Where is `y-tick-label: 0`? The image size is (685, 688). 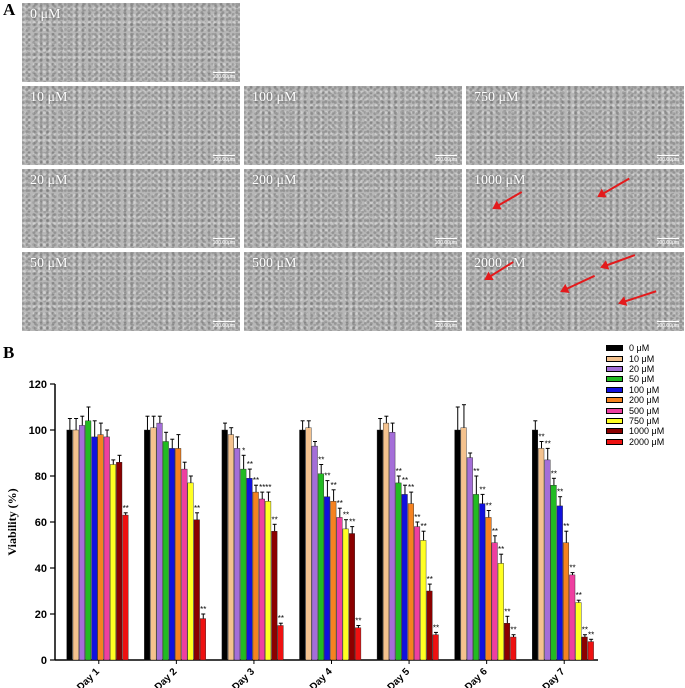 y-tick-label: 0 is located at coordinates (44, 661).